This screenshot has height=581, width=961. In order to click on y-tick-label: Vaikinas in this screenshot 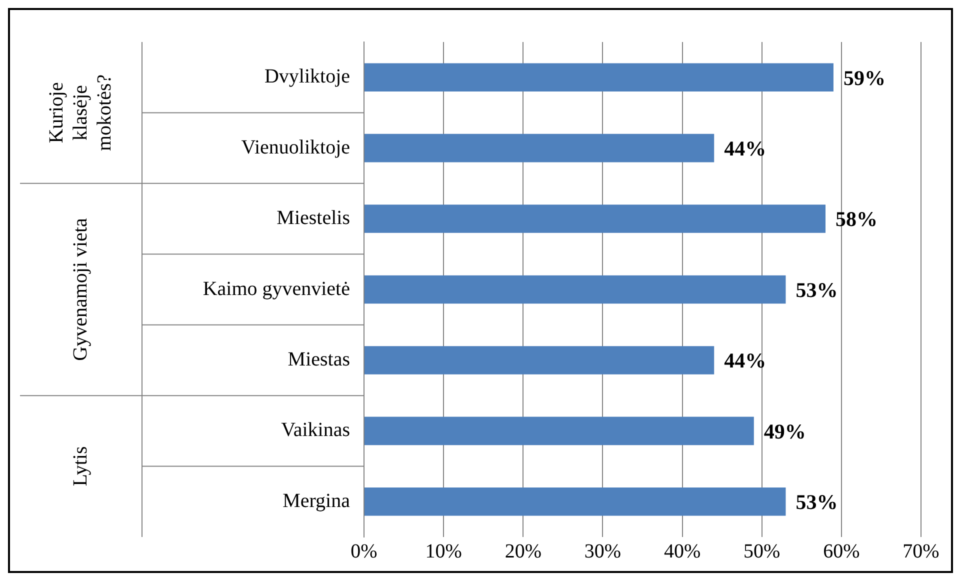, I will do `click(315, 430)`.